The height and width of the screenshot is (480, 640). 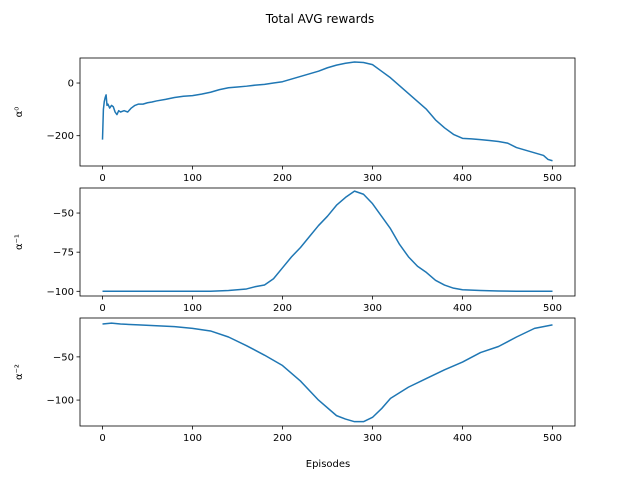 What do you see at coordinates (328, 464) in the screenshot?
I see `x-axis-label: Episodes` at bounding box center [328, 464].